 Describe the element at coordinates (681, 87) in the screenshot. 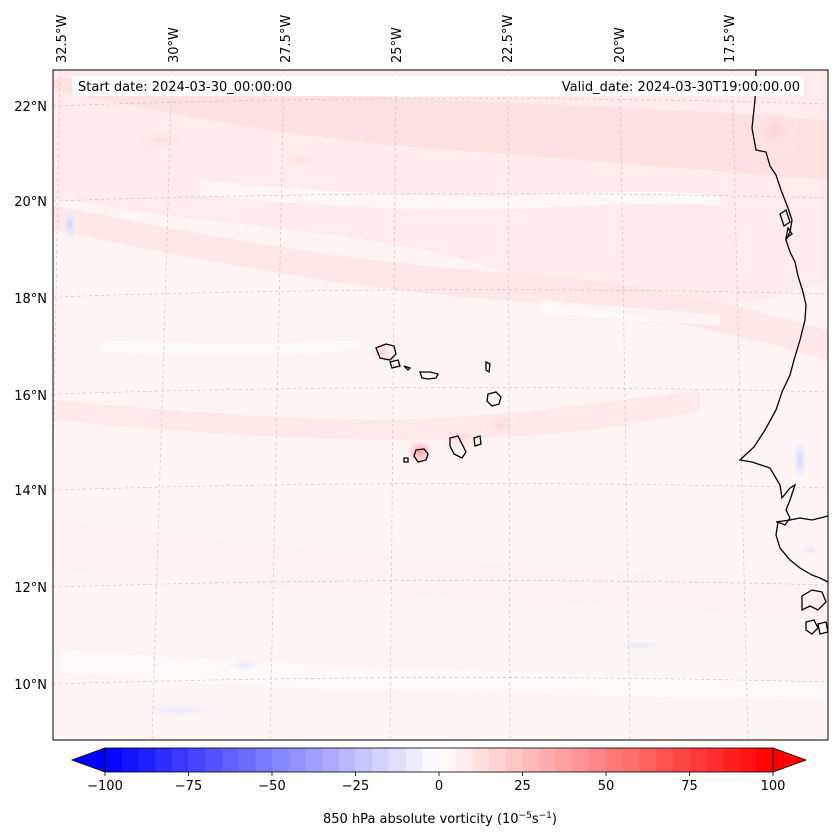

I see `valid-date-label: Valid_date: 2024-03-30T19:00:00.00` at that location.